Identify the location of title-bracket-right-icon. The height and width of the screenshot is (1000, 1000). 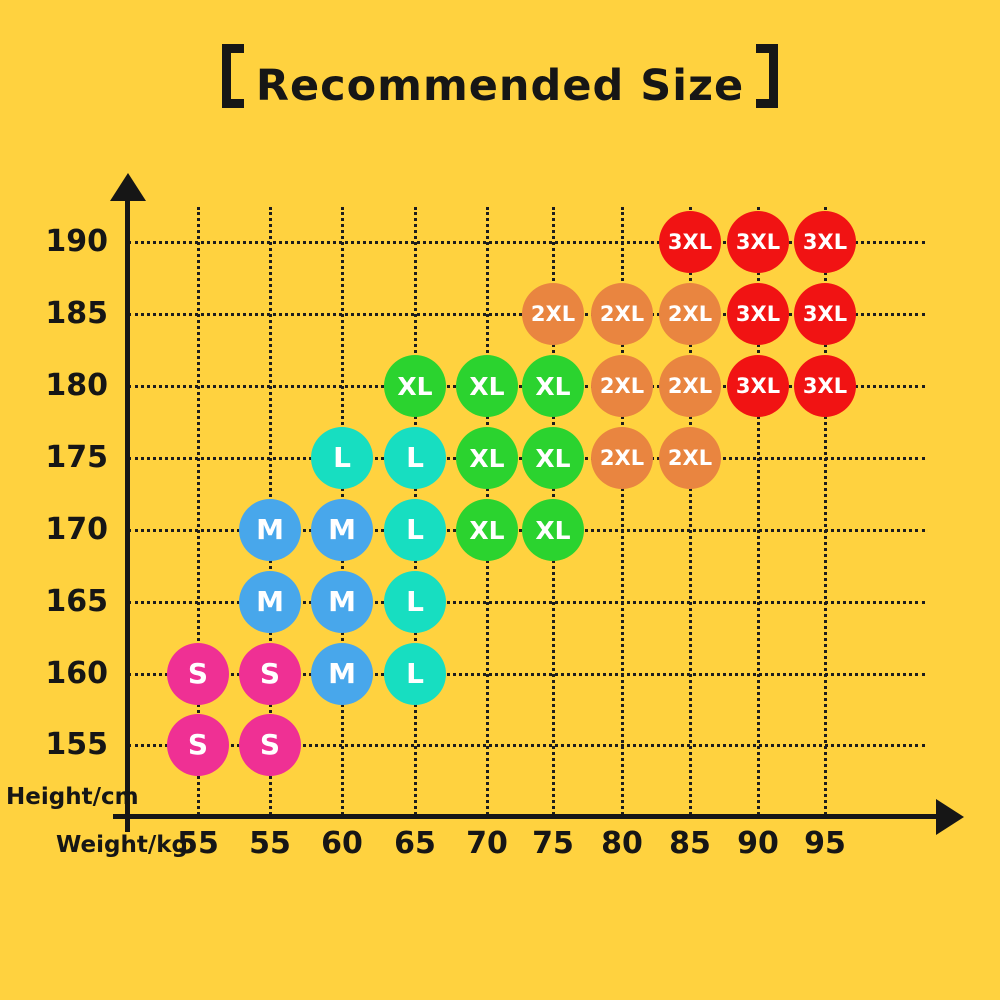
(767, 76).